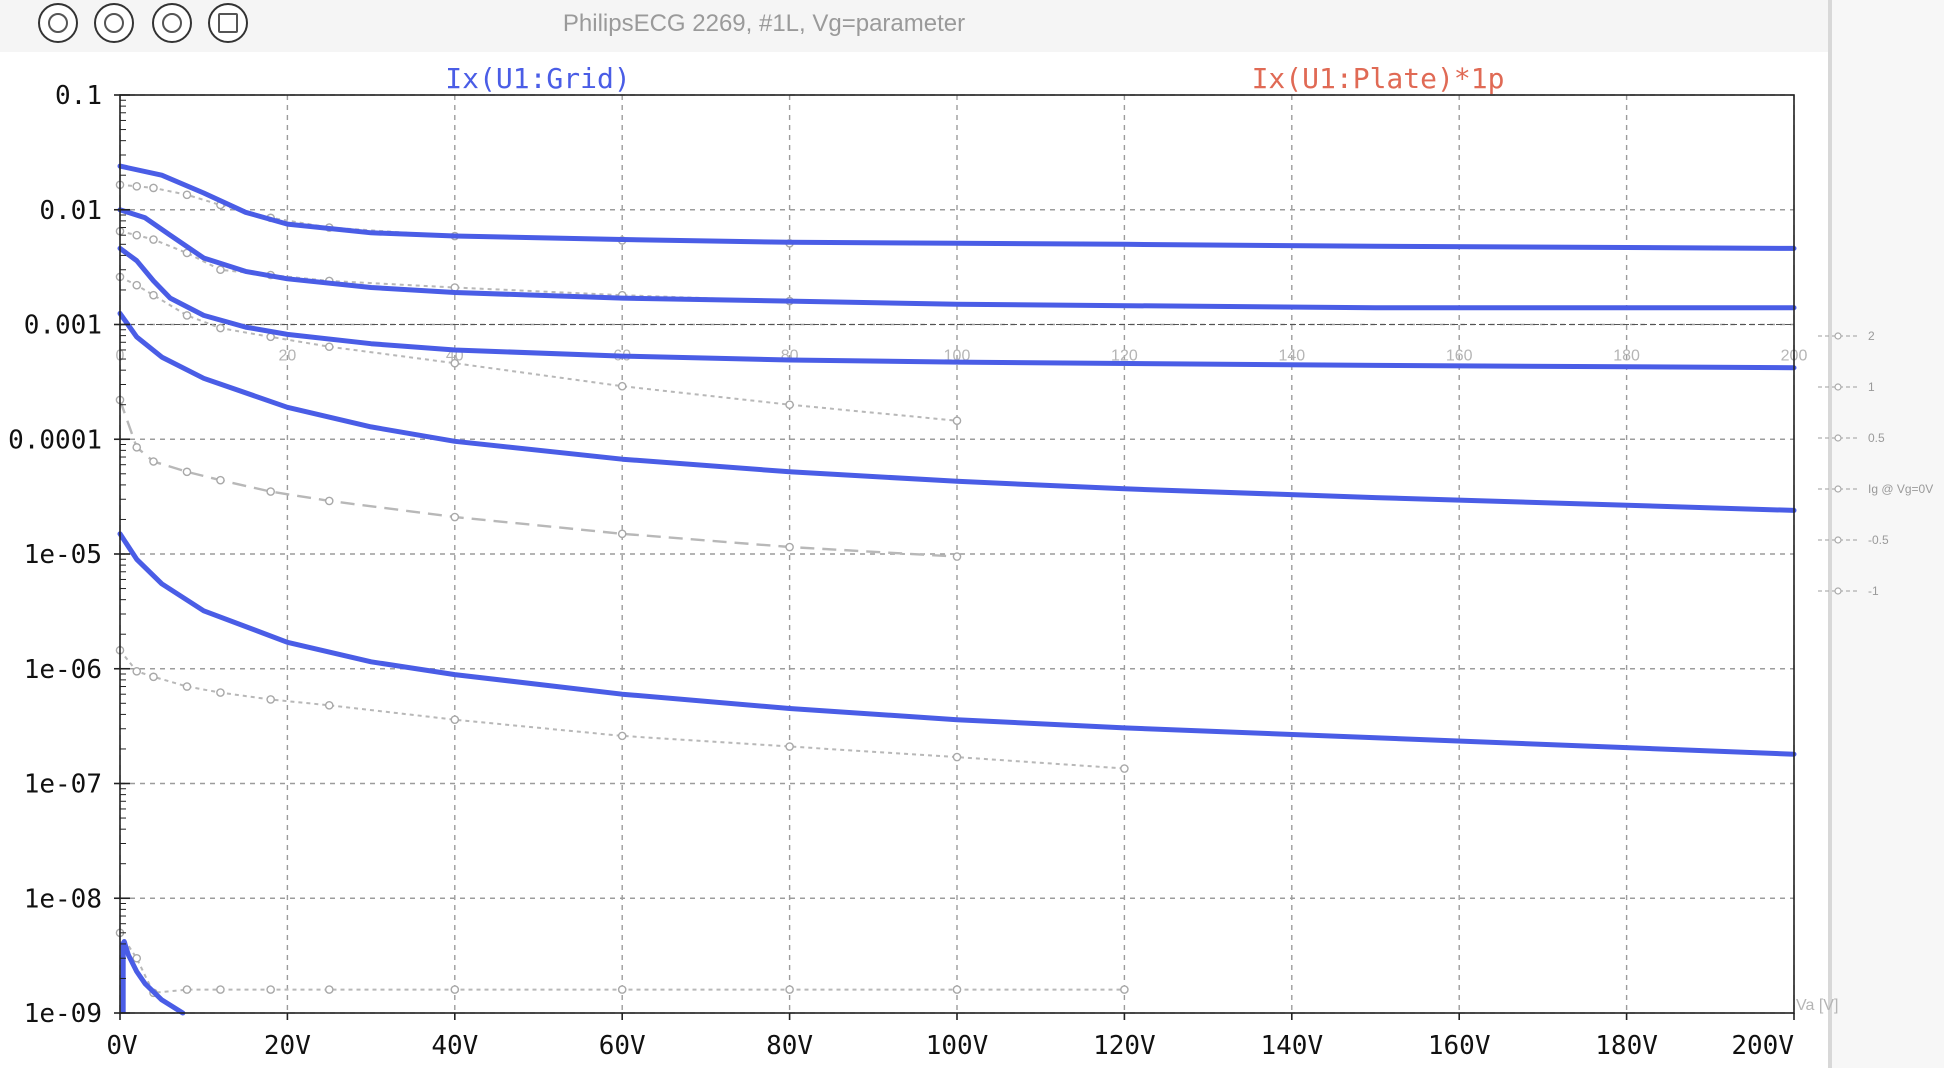 The width and height of the screenshot is (1944, 1068). What do you see at coordinates (1875, 463) in the screenshot?
I see `reference-legend: 2 1 0.5 Ig @ Vg=0V -0.5 -1` at bounding box center [1875, 463].